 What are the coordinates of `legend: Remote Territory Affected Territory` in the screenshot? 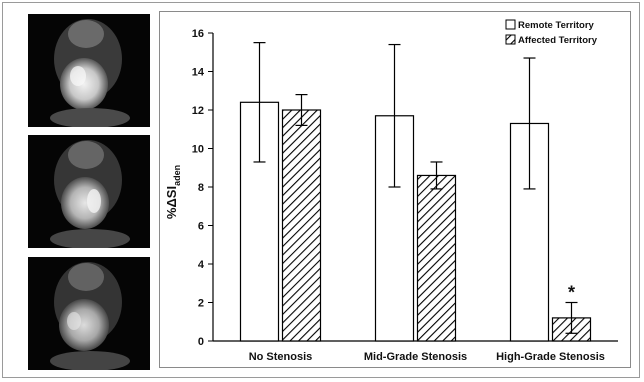 It's located at (551, 32).